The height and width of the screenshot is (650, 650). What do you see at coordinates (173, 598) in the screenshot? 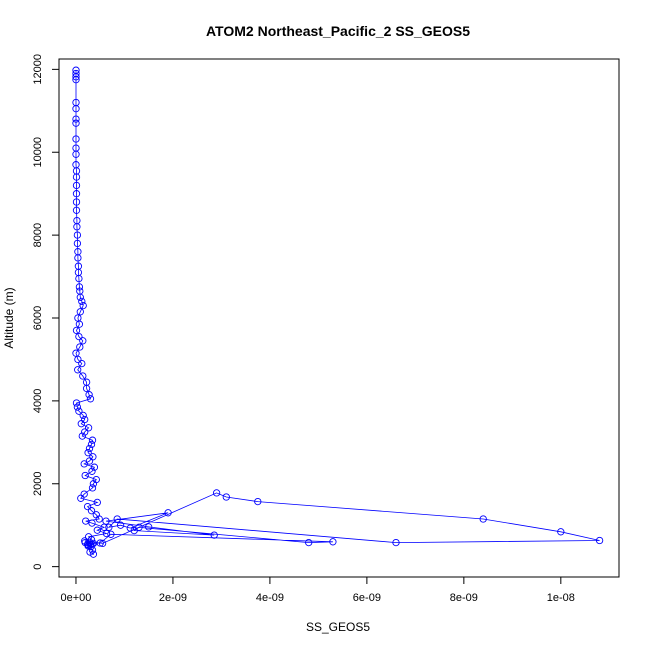
I see `x-tick-label: 2e-09` at bounding box center [173, 598].